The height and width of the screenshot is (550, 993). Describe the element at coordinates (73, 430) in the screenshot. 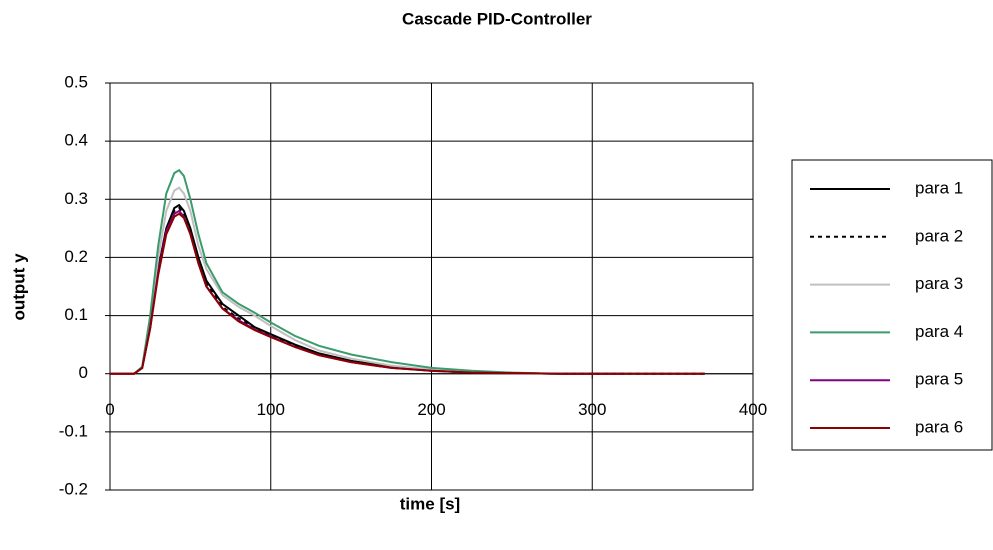

I see `y-tick-label: -0.1` at that location.